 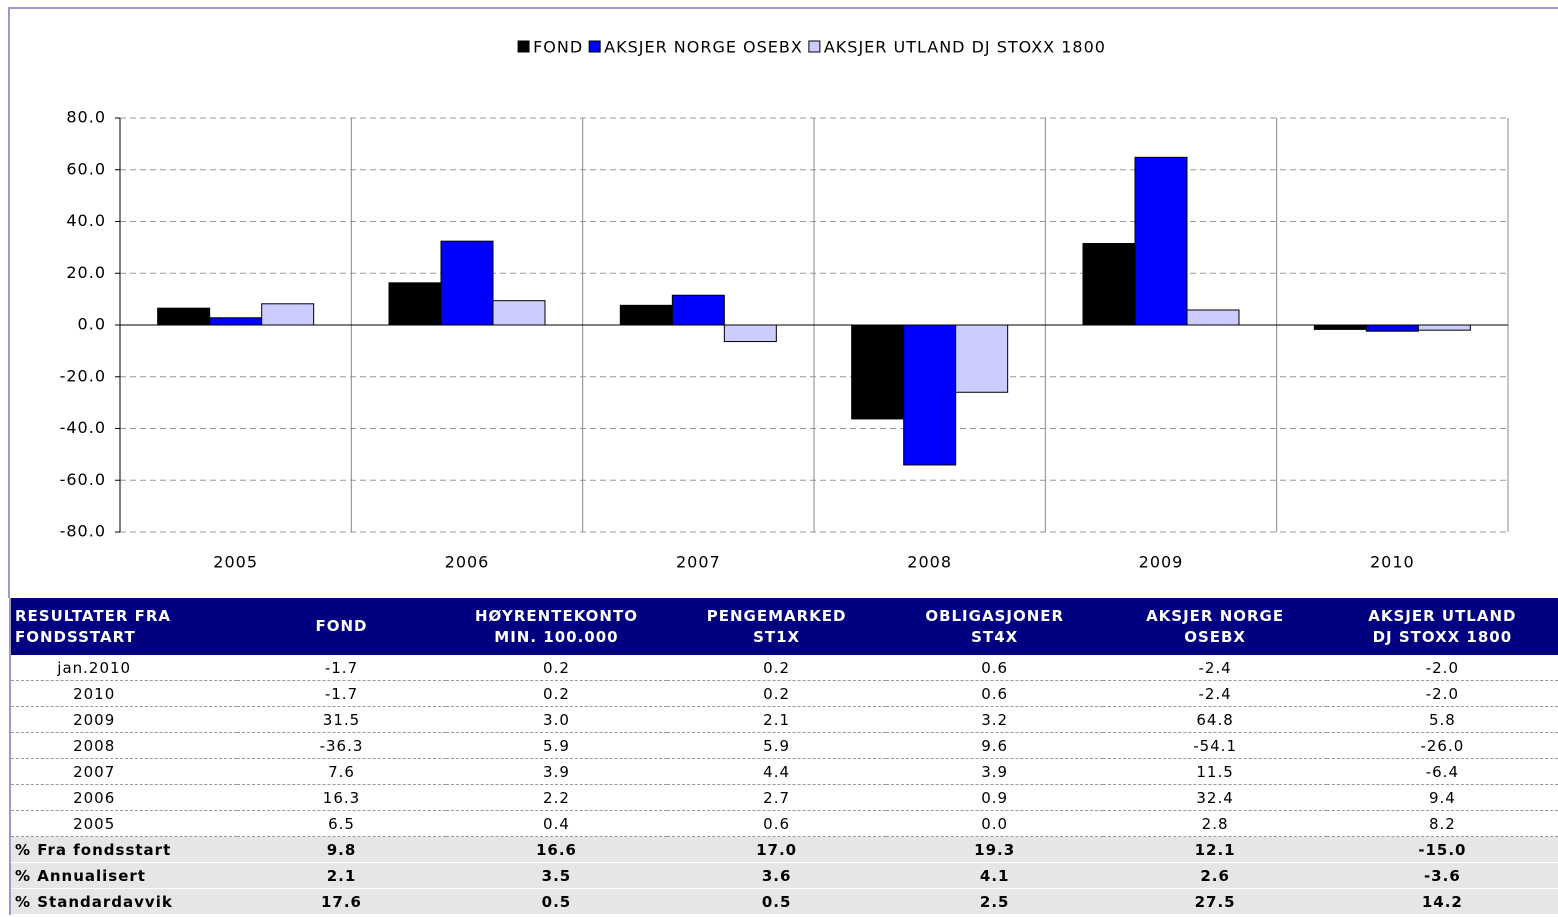 What do you see at coordinates (776, 626) in the screenshot?
I see `header-cell: PENGEMARKED ST1X` at bounding box center [776, 626].